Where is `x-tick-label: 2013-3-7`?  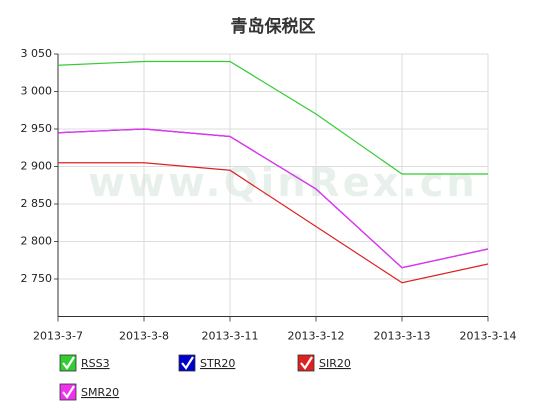
x-tick-label: 2013-3-7 is located at coordinates (58, 336).